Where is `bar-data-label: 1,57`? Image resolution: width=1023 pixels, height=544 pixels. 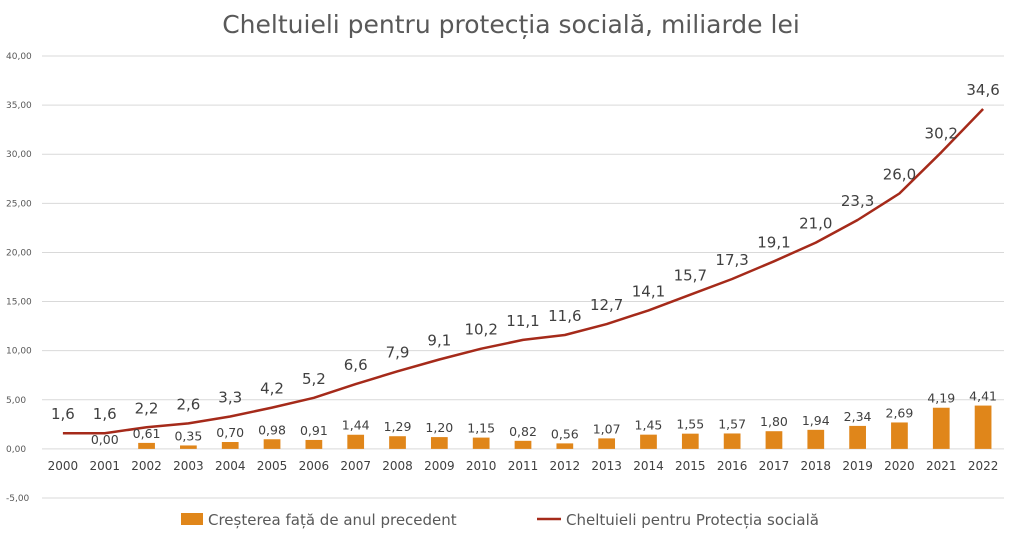
bar-data-label: 1,57 is located at coordinates (732, 423).